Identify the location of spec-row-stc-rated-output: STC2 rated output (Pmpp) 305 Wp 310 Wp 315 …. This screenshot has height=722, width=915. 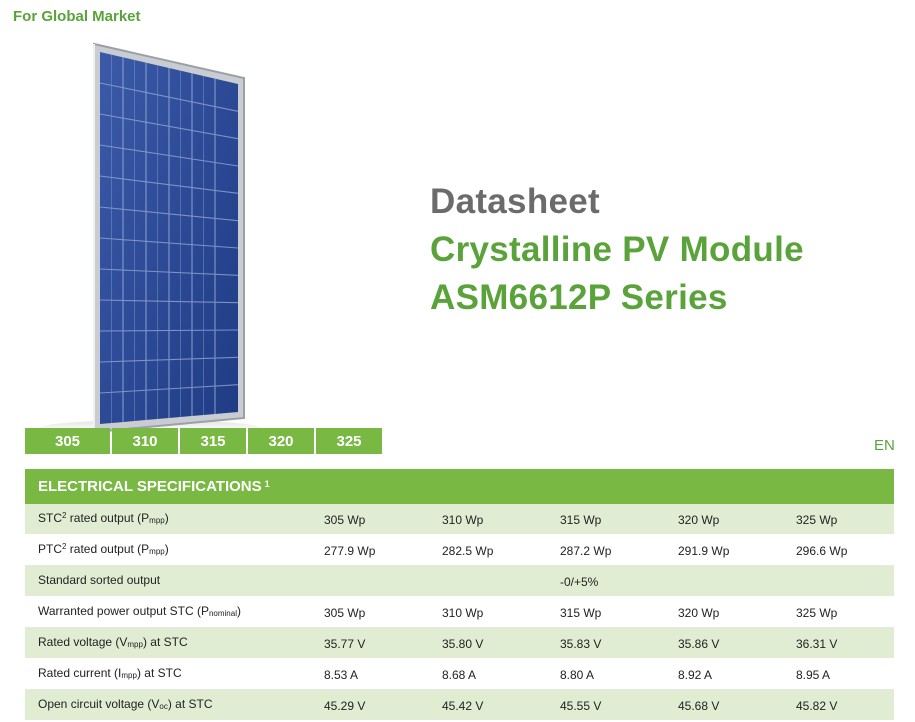
(459, 519).